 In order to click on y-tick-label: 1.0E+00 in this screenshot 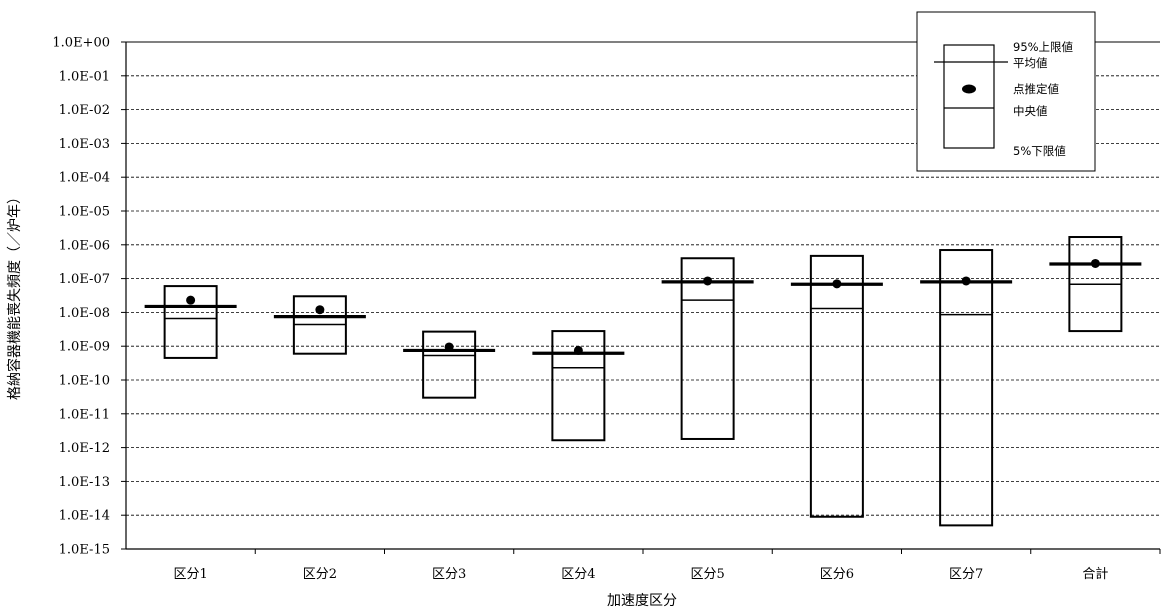, I will do `click(81, 43)`.